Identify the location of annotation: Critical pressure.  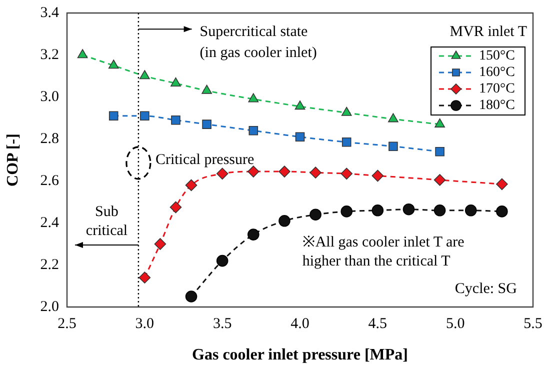
(205, 160).